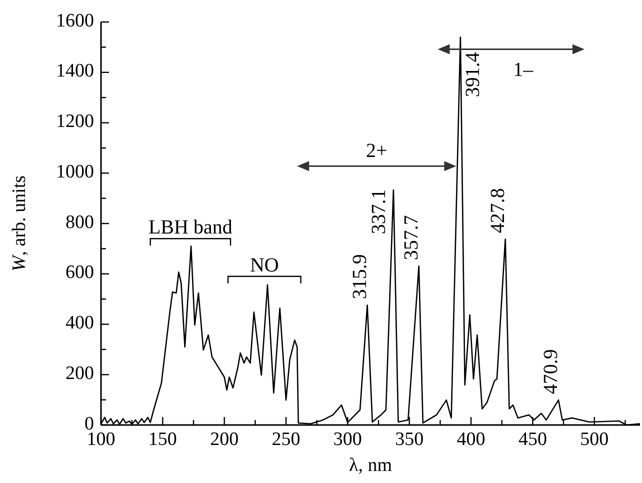 The height and width of the screenshot is (483, 642). Describe the element at coordinates (409, 439) in the screenshot. I see `x-tick-label: 350` at that location.